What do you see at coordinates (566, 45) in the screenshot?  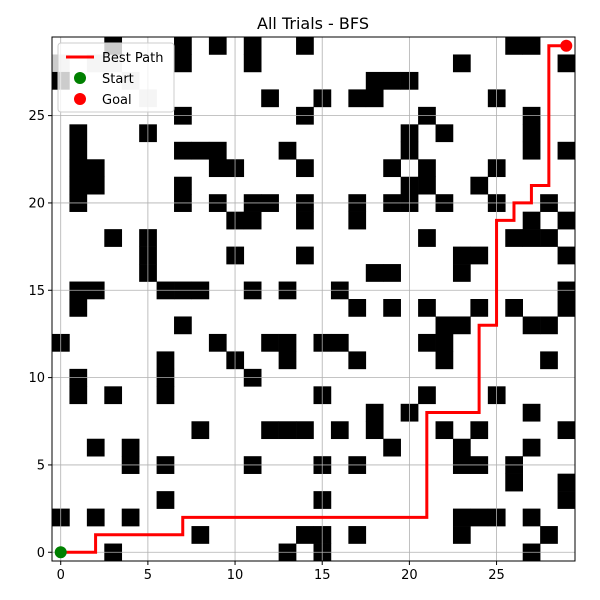 I see `goal-marker` at bounding box center [566, 45].